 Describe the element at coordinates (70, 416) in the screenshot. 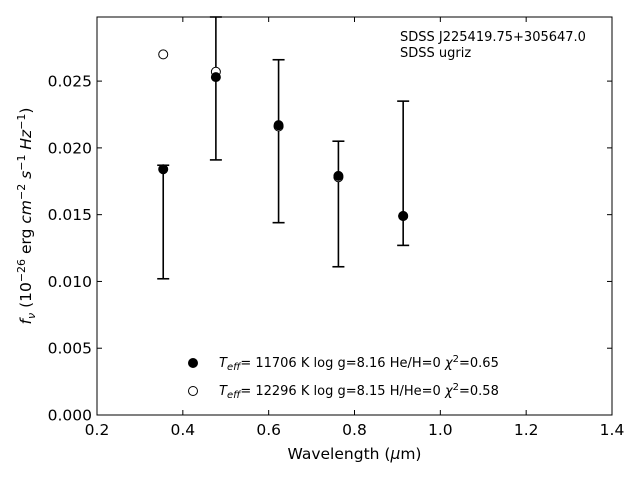

I see `y-tick-label-0: 0.000` at that location.